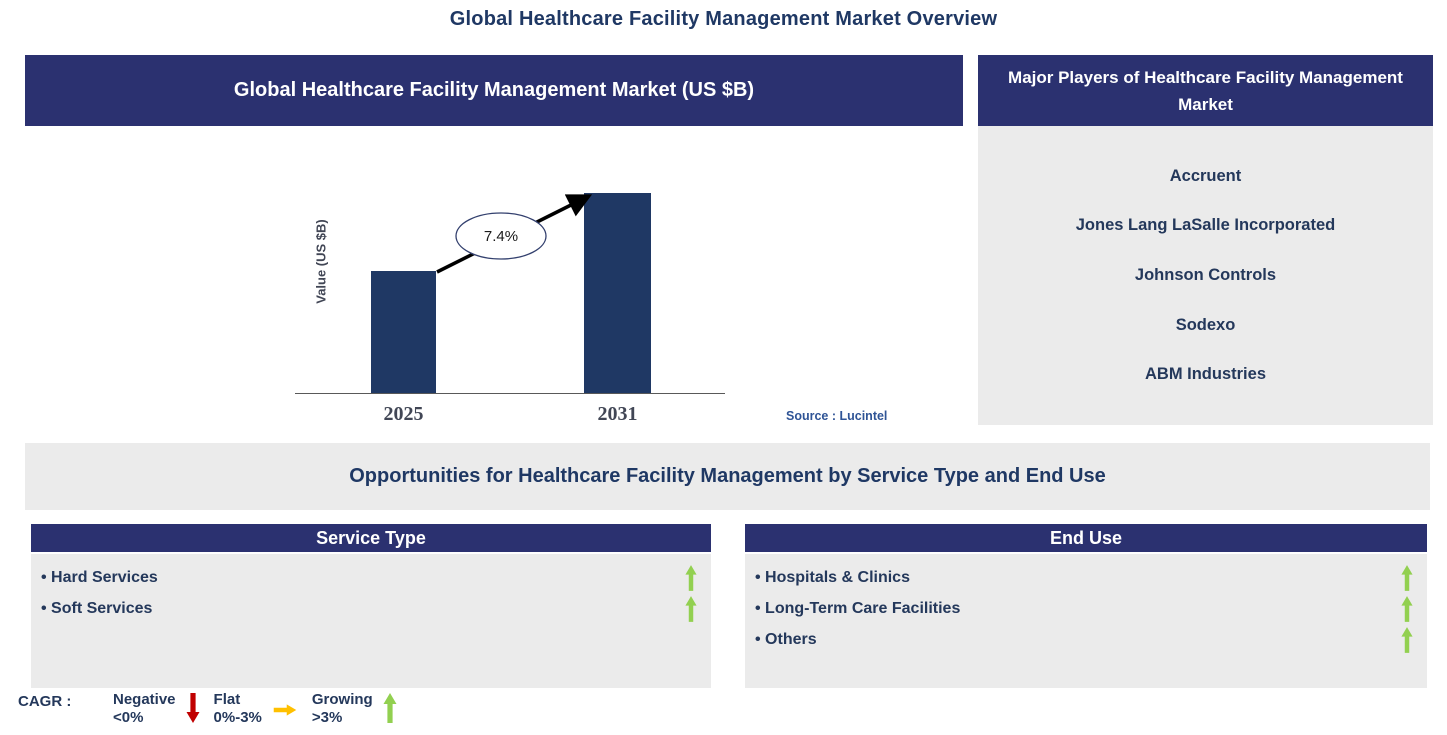  What do you see at coordinates (237, 717) in the screenshot?
I see `legend-range: 0%-3%` at bounding box center [237, 717].